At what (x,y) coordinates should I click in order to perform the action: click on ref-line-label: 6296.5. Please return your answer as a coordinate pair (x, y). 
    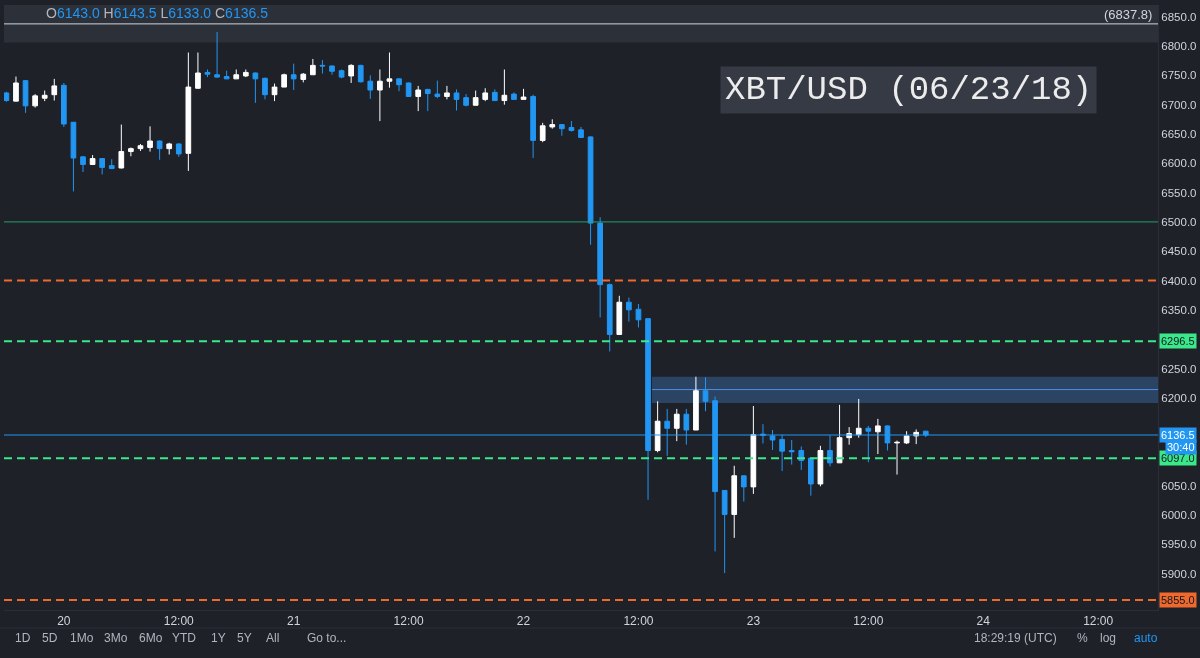
    Looking at the image, I should click on (1178, 341).